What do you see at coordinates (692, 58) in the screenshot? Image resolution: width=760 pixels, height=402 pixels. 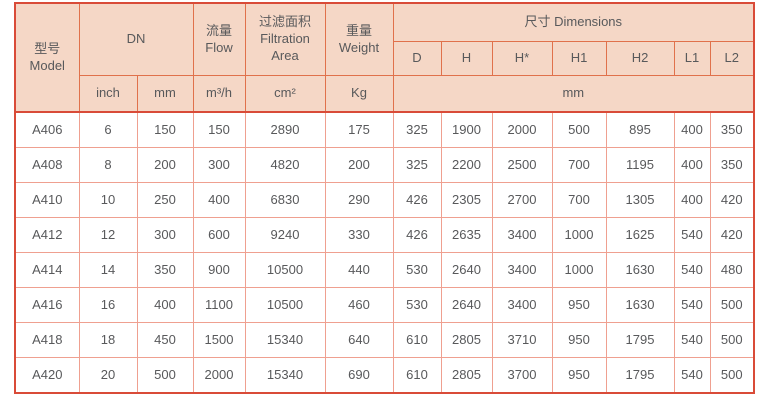 I see `header-dim-l1: L1` at bounding box center [692, 58].